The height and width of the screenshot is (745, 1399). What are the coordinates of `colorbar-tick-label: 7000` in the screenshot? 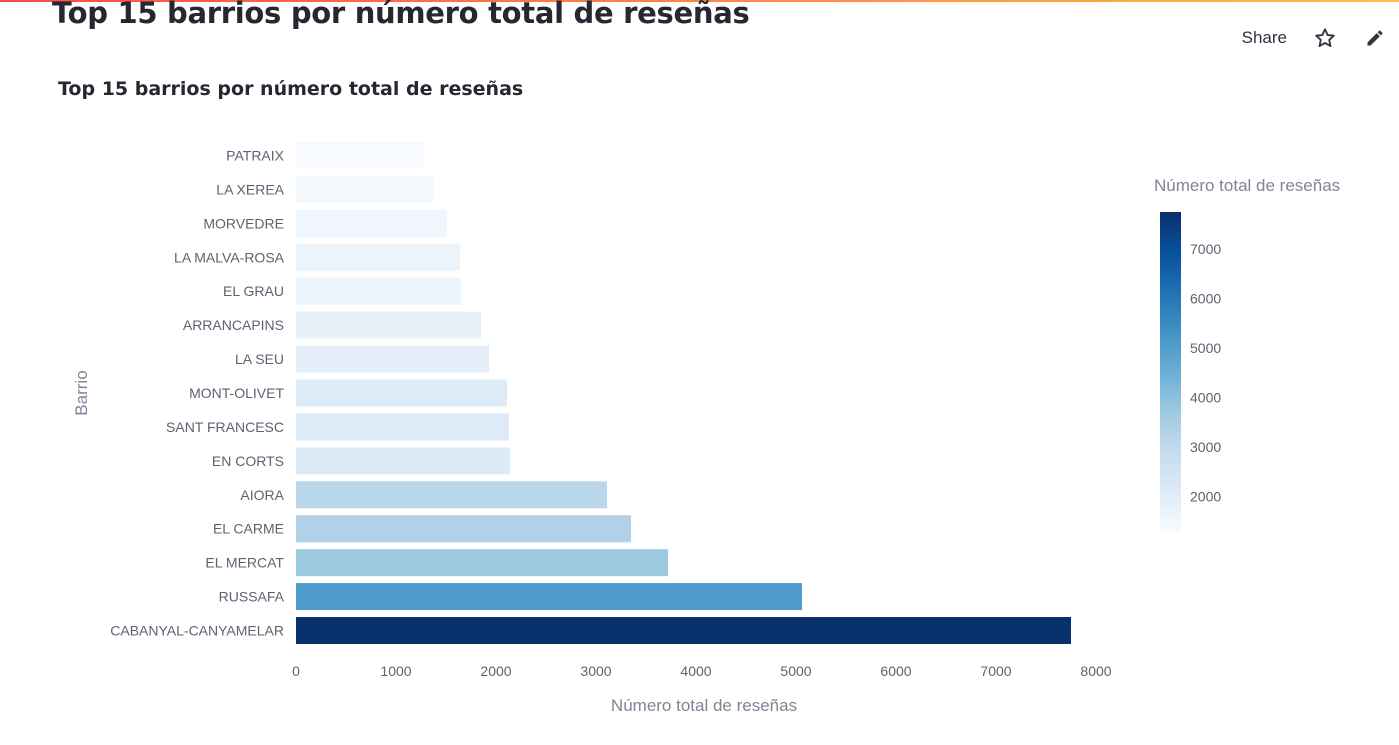 It's located at (1205, 249).